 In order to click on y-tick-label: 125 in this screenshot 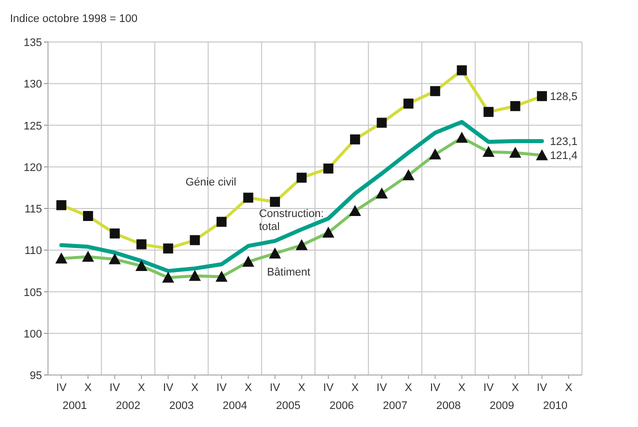, I will do `click(33, 126)`.